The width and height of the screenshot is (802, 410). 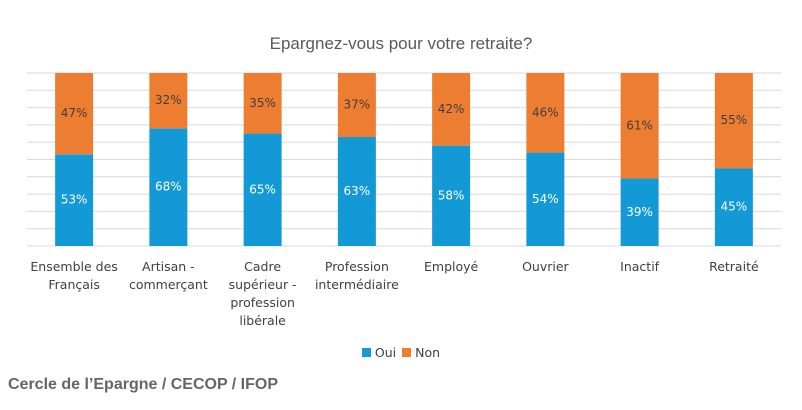 I want to click on x-tick-label: Inactif, so click(x=640, y=266).